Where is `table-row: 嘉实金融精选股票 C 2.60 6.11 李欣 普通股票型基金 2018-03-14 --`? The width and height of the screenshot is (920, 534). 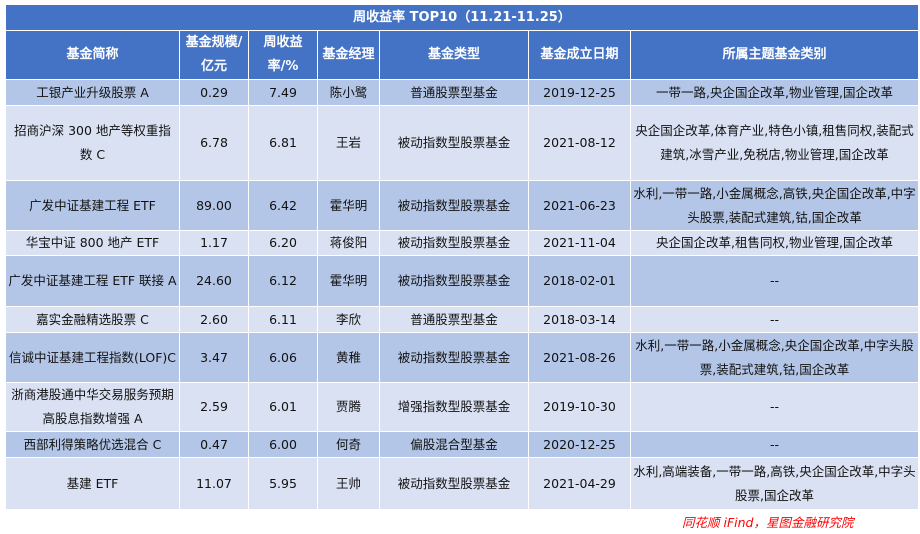 table-row: 嘉实金融精选股票 C 2.60 6.11 李欣 普通股票型基金 2018-03-14 -- is located at coordinates (462, 319).